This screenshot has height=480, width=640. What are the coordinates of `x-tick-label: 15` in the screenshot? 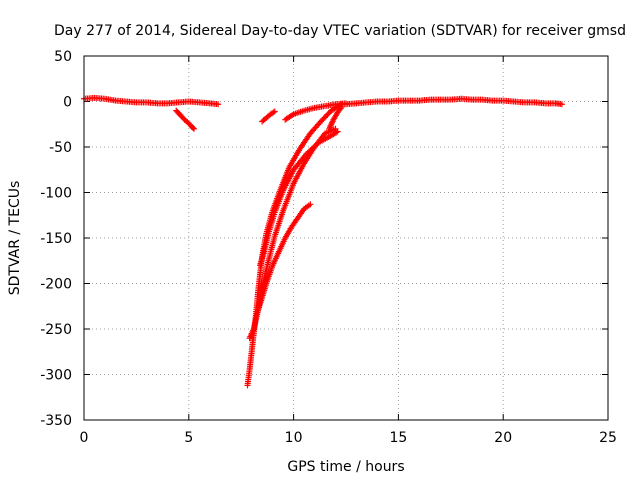 It's located at (398, 438).